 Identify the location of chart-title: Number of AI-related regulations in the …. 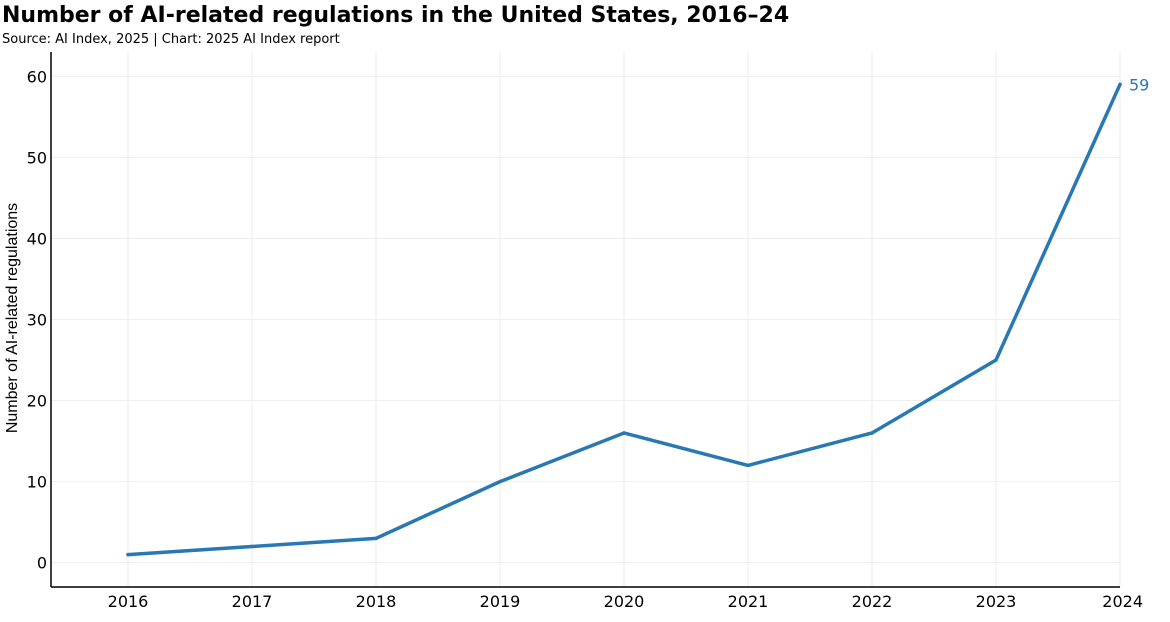
(396, 15).